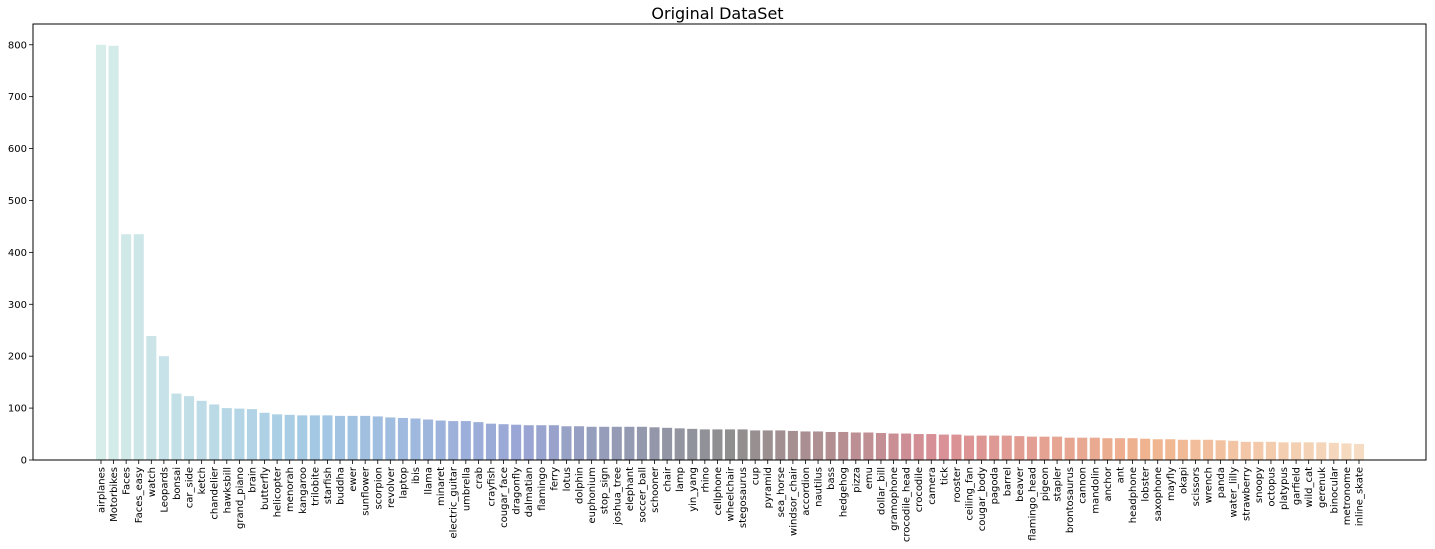  What do you see at coordinates (1158, 494) in the screenshot?
I see `x-tick-label: saxophone` at bounding box center [1158, 494].